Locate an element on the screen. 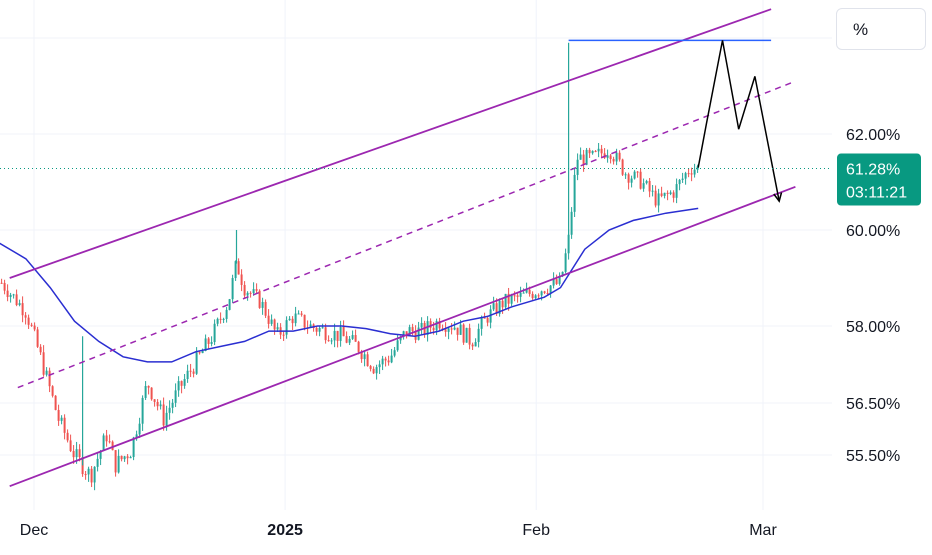 This screenshot has height=555, width=932. last-price-badge: 61.28% 03:11:21 is located at coordinates (879, 179).